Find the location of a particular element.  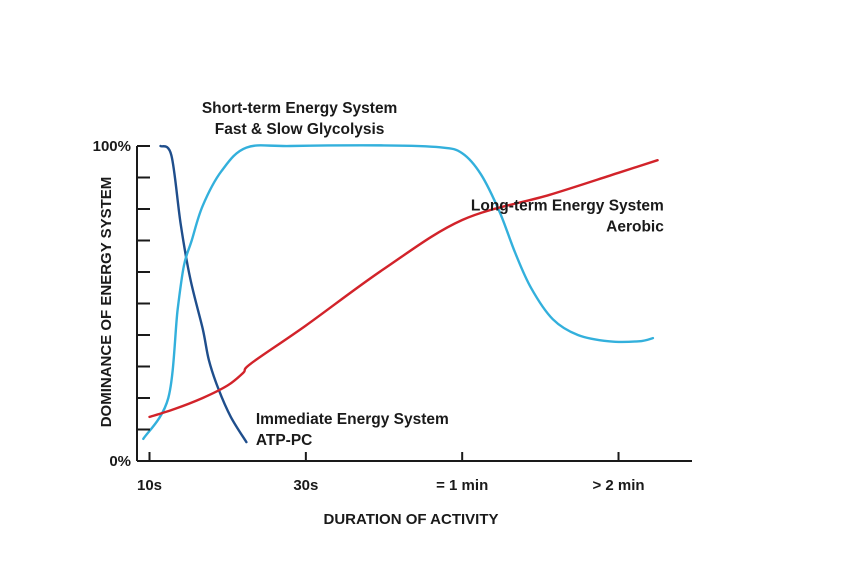

y-axis-title: DOMINANCE OF ENERGY SYSTEM is located at coordinates (106, 302).